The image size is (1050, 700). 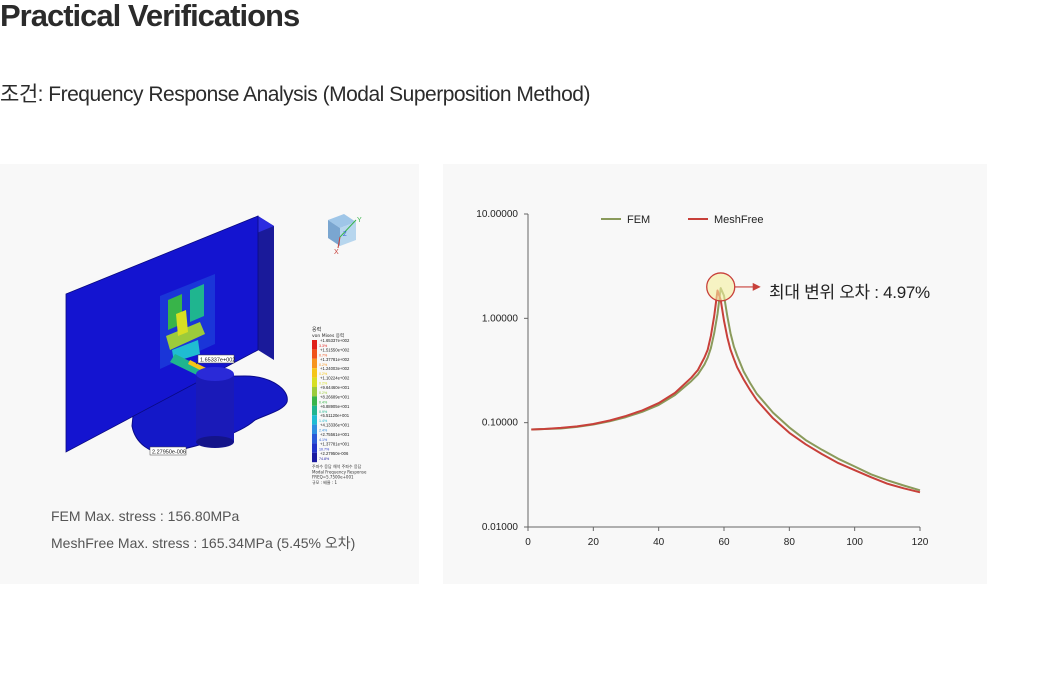 I want to click on legend-footer-line: Modal Frequency Response, so click(x=339, y=471).